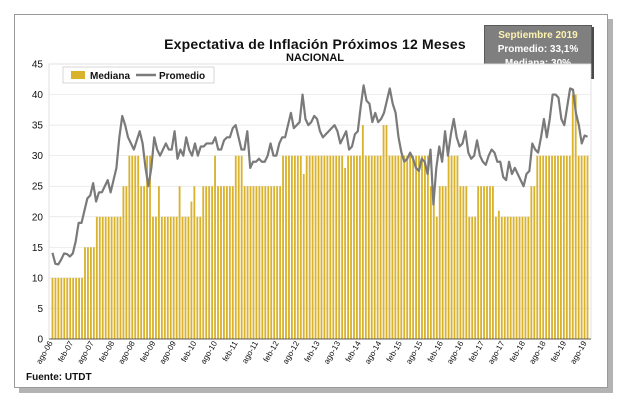 The height and width of the screenshot is (408, 630). What do you see at coordinates (271, 351) in the screenshot?
I see `x-tick-label: feb-12` at bounding box center [271, 351].